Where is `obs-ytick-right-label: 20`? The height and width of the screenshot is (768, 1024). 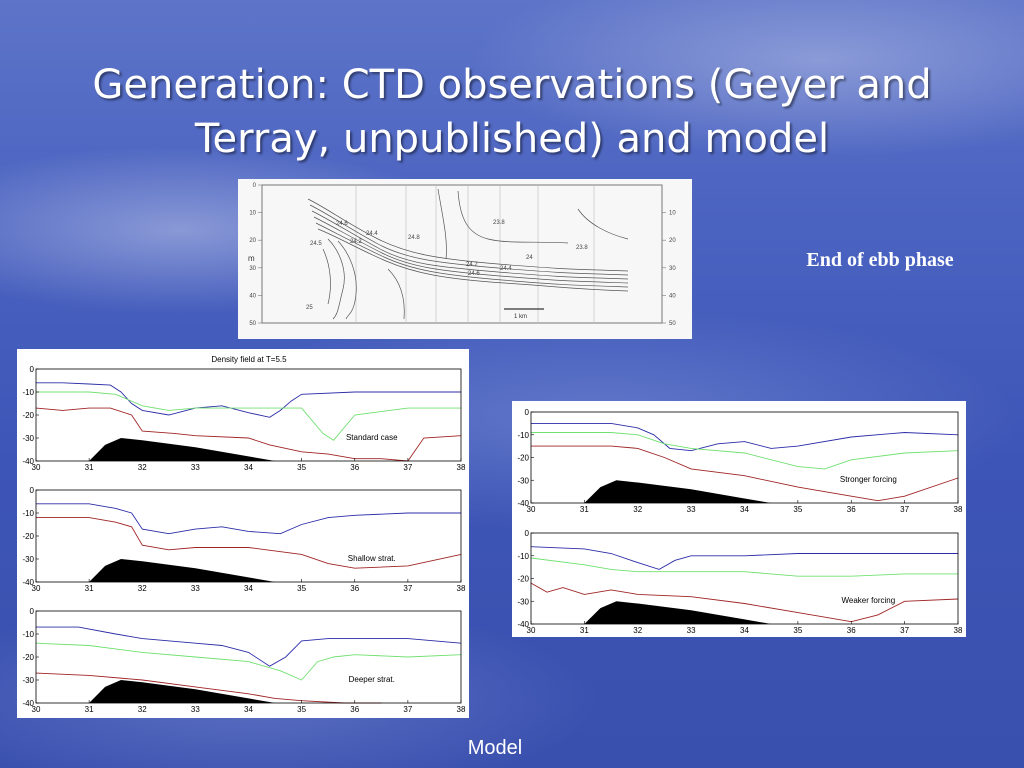 obs-ytick-right-label: 20 is located at coordinates (672, 241).